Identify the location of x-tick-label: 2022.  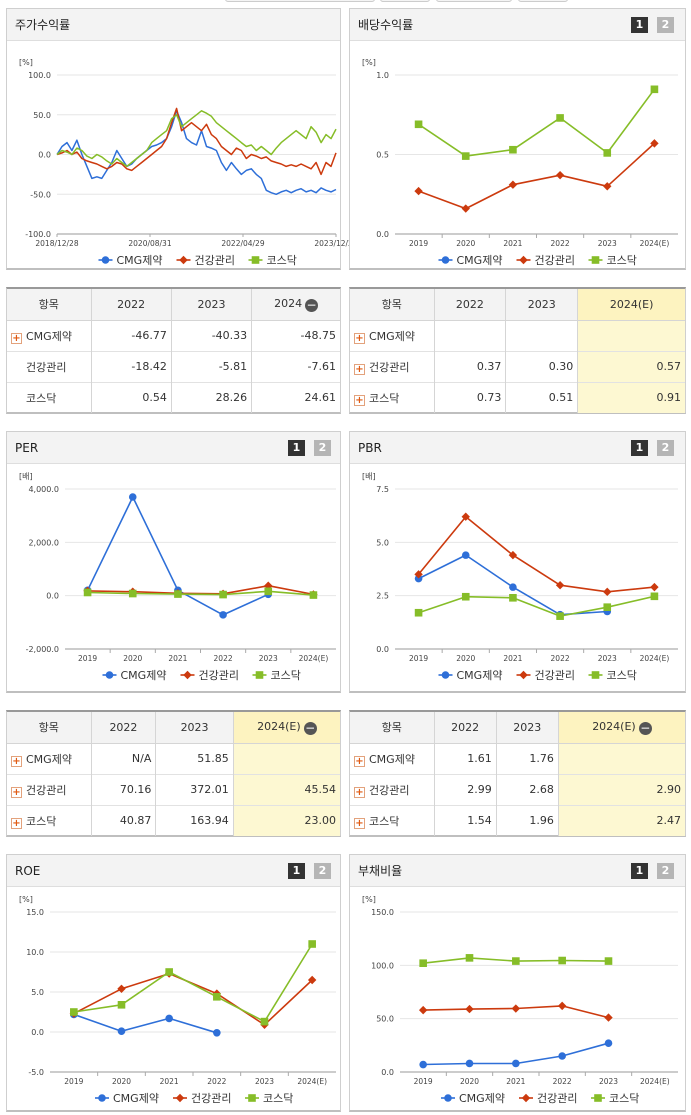
(560, 243).